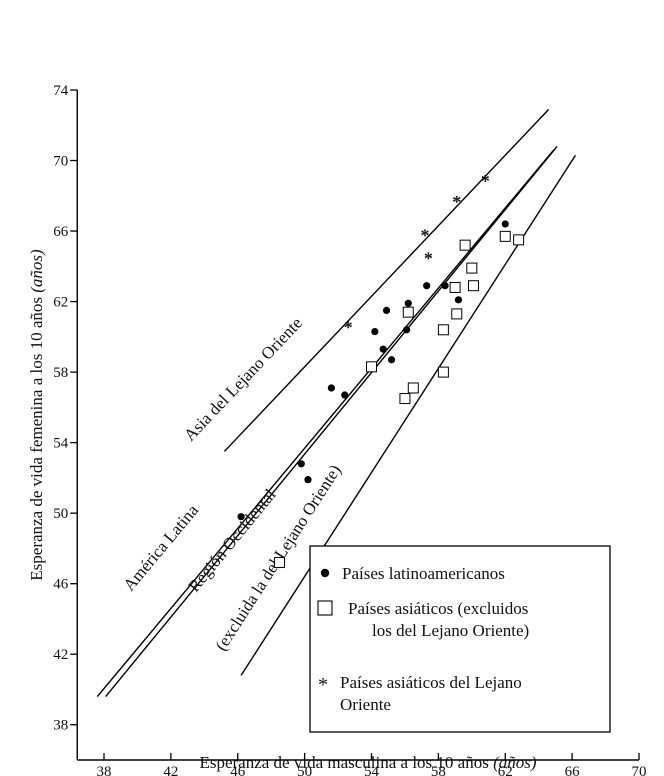 Image resolution: width=664 pixels, height=776 pixels. I want to click on legend-label-far-east: Países asiáticos del Lejano Oriente, so click(431, 693).